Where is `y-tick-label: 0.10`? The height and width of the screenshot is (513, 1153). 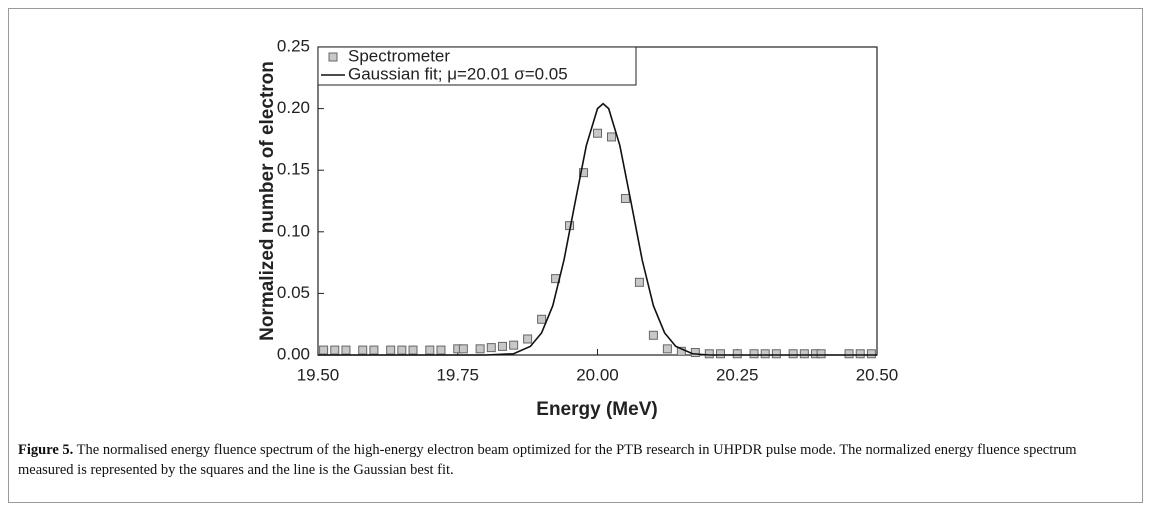
y-tick-label: 0.10 is located at coordinates (293, 230).